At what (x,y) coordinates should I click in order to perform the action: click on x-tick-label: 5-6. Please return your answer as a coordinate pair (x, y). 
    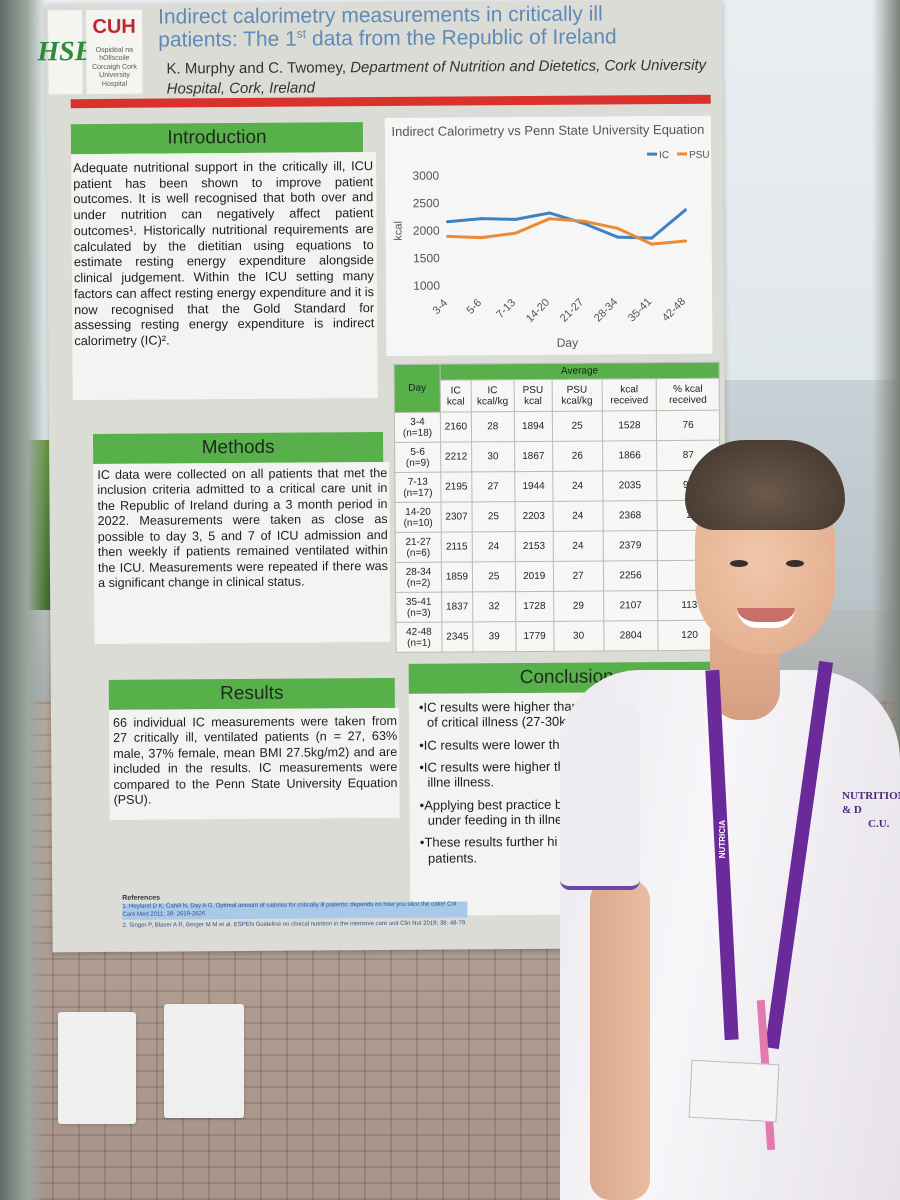
    Looking at the image, I should click on (475, 307).